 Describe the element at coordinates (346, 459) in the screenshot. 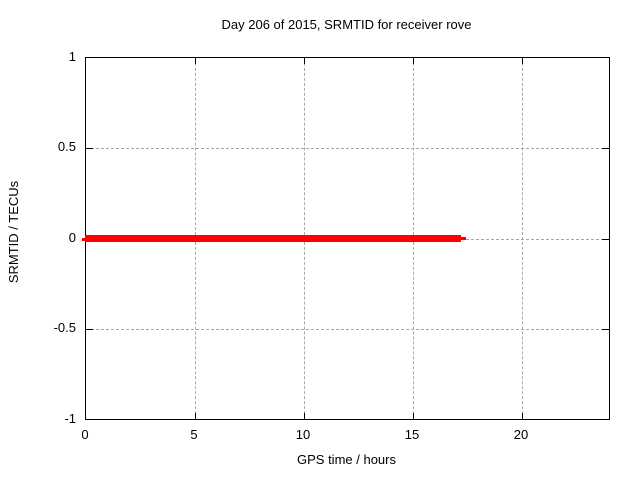

I see `x-axis-label: GPS time / hours` at that location.